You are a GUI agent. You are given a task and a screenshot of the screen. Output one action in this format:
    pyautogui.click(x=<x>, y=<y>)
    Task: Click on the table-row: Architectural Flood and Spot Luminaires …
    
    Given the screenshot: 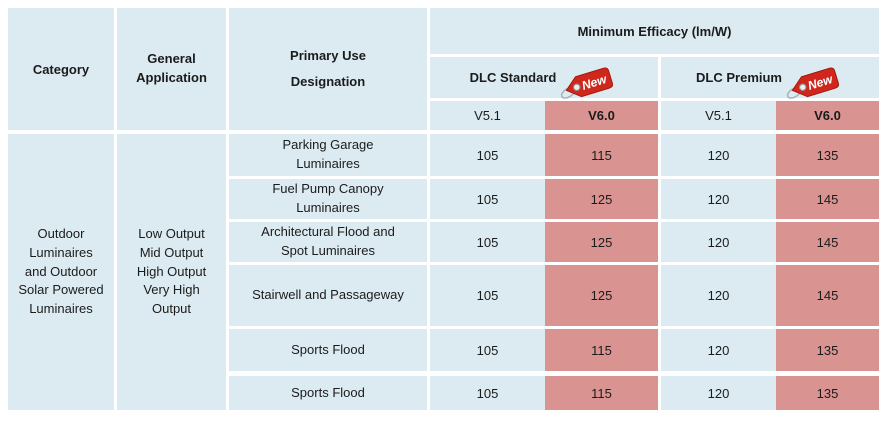 What is the action you would take?
    pyautogui.click(x=445, y=243)
    